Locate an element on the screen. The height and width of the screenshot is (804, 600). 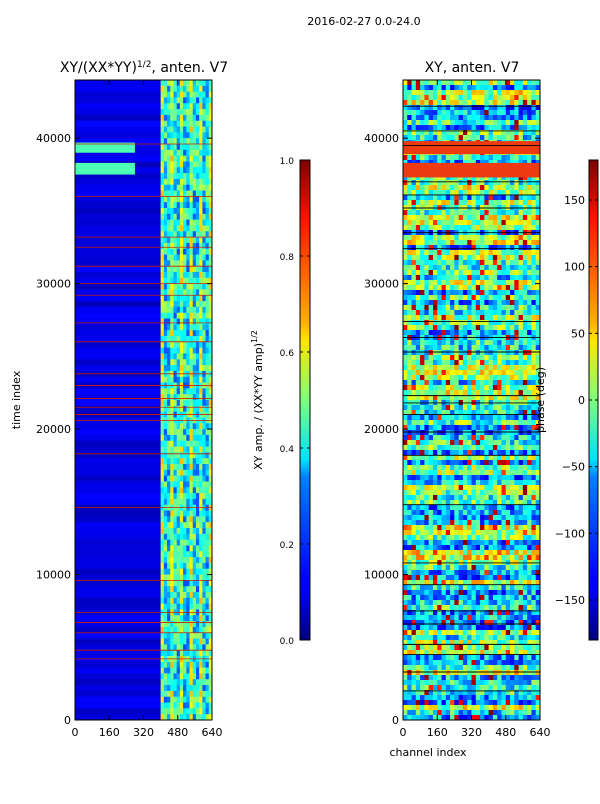
colorbar-tick-label: 0.6 is located at coordinates (287, 354).